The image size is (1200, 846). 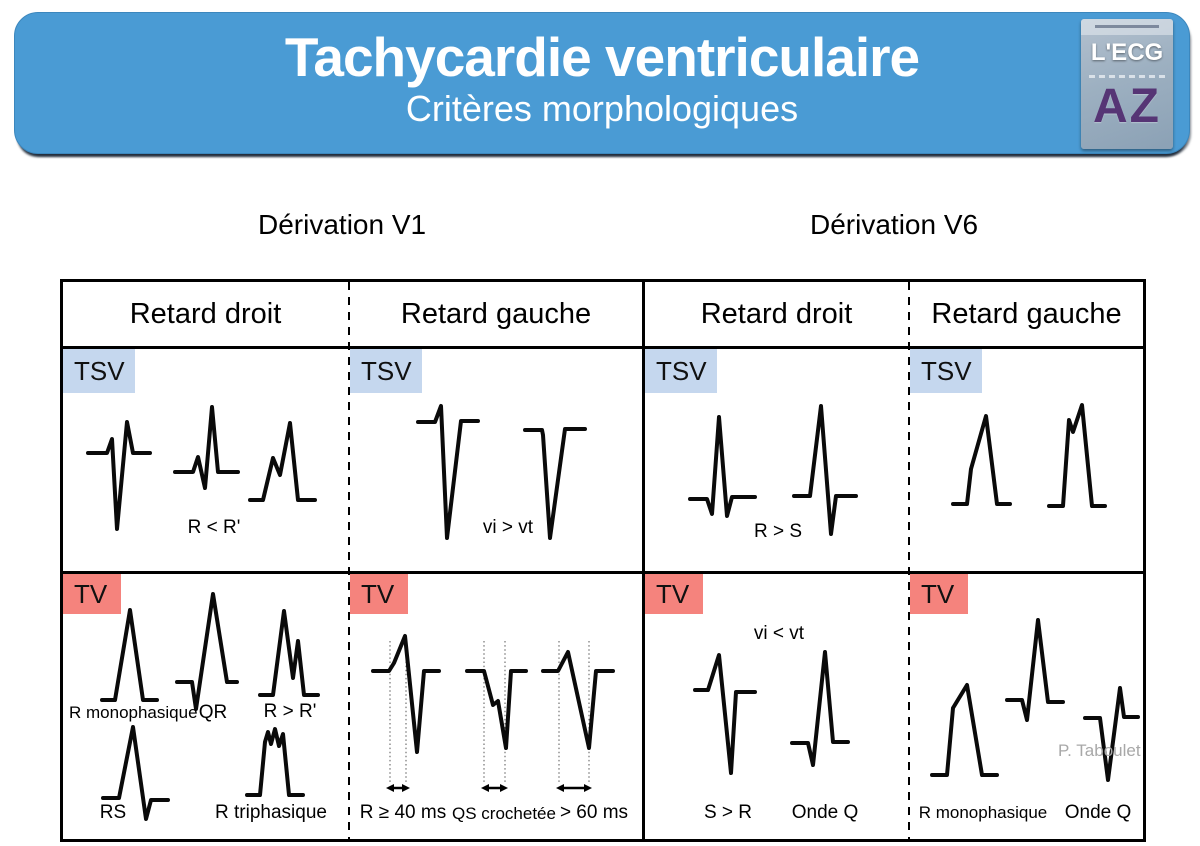 What do you see at coordinates (771, 712) in the screenshot?
I see `ecg-waveforms-v6-rd-tv` at bounding box center [771, 712].